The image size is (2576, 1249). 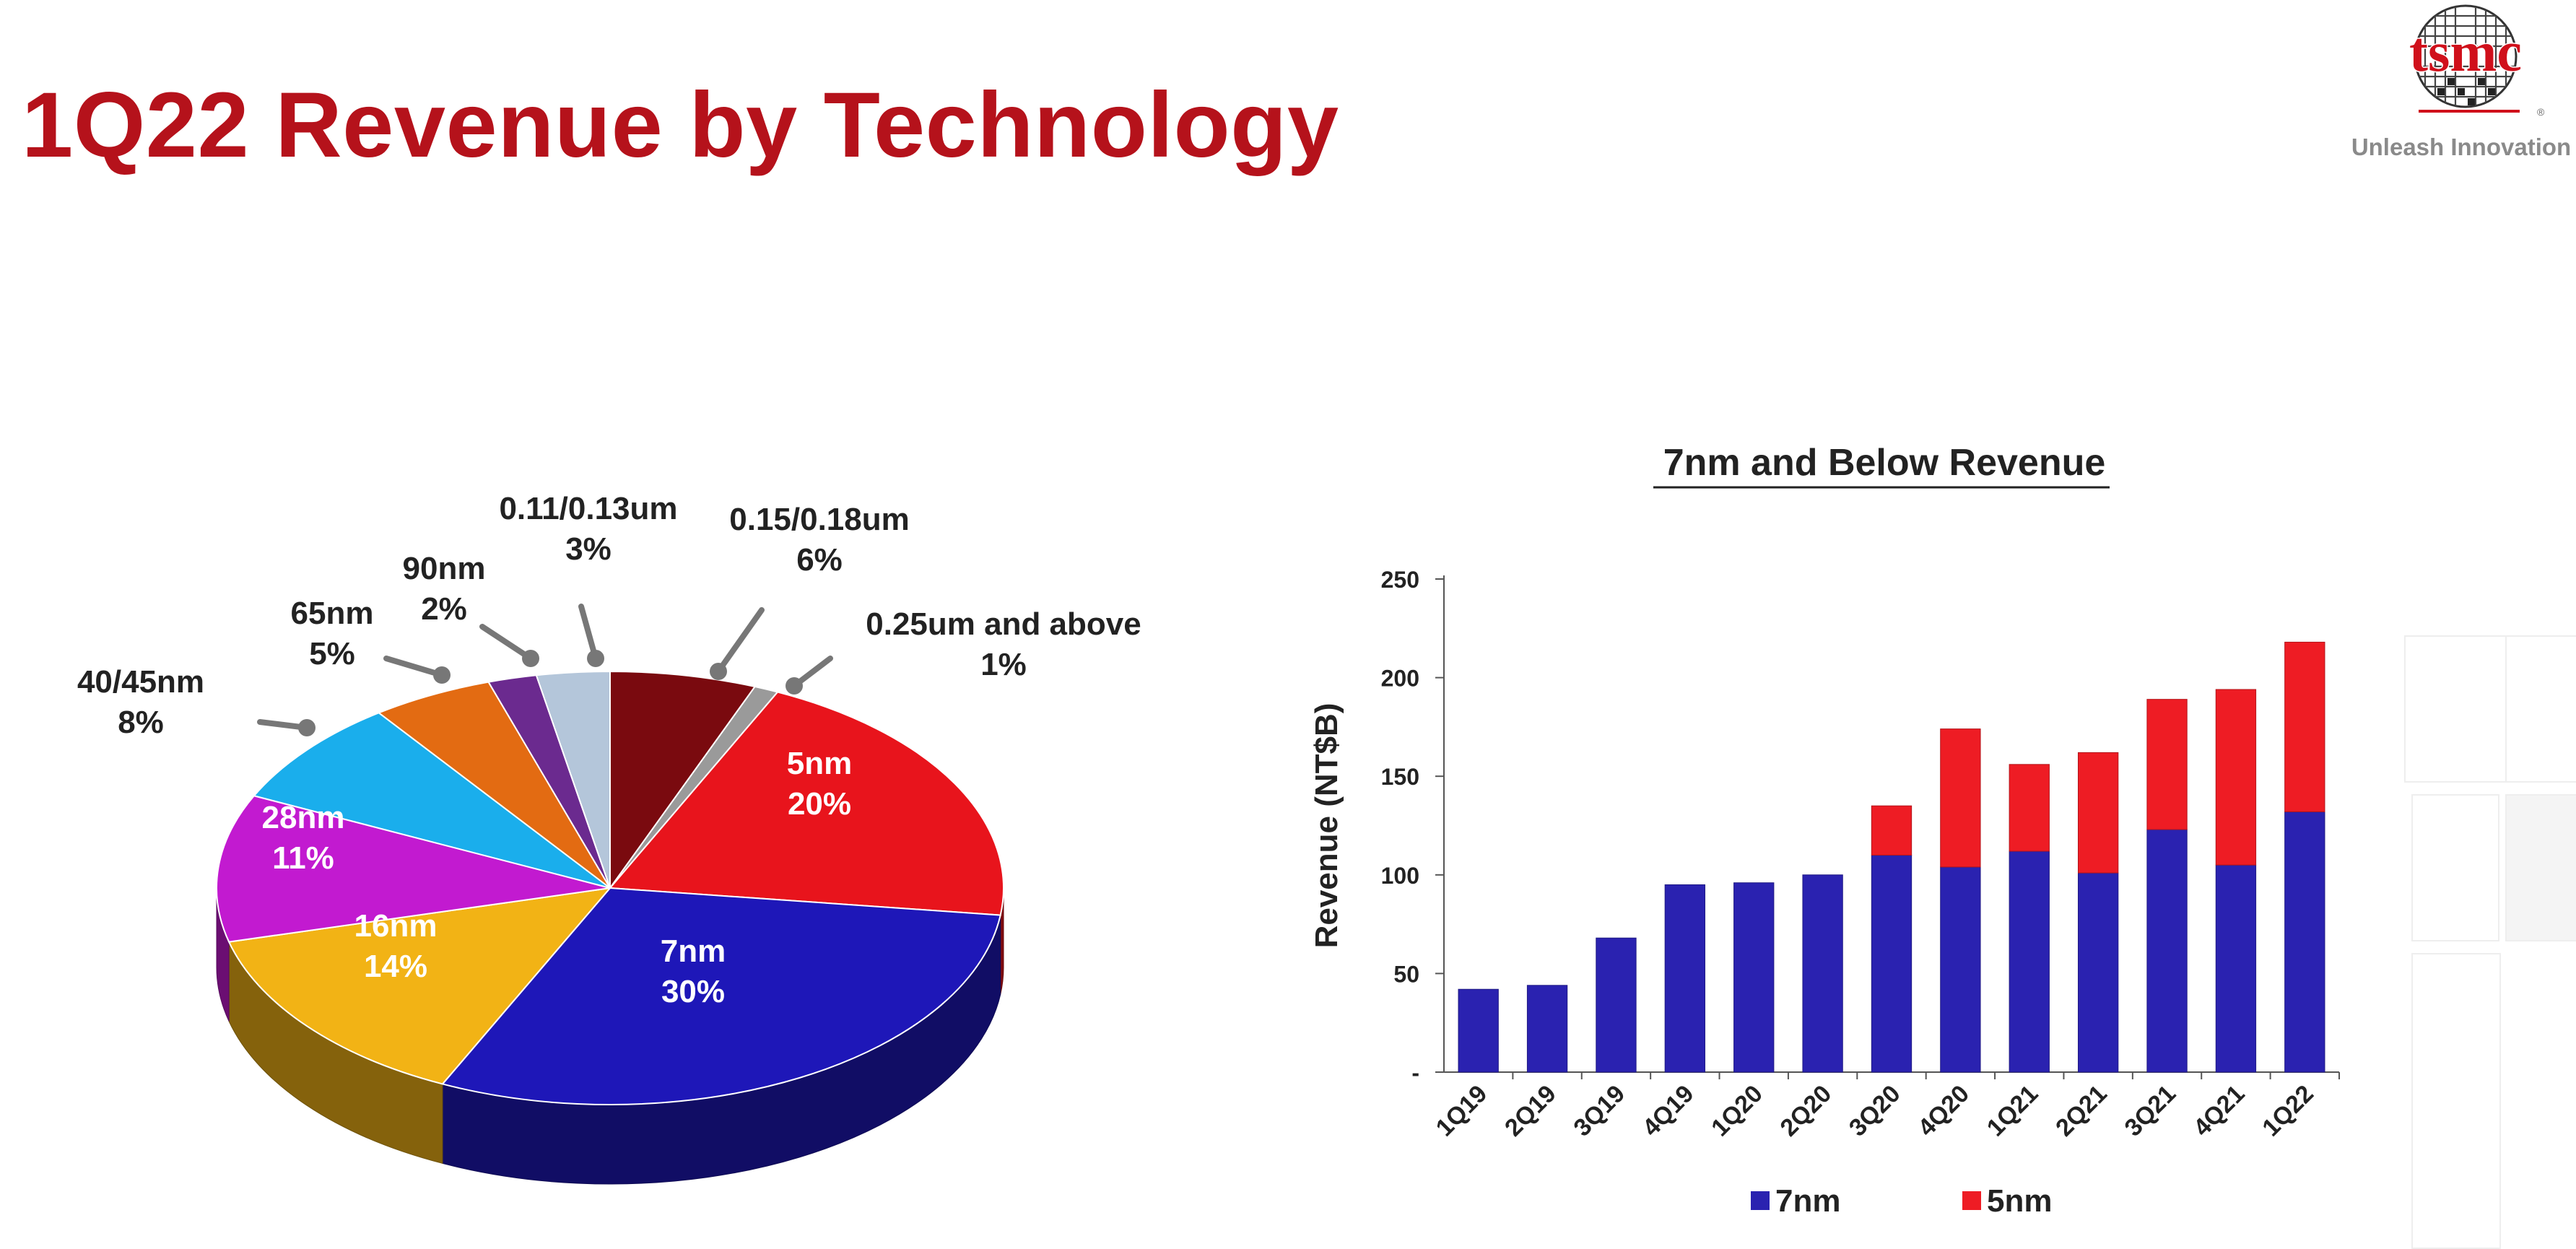 What do you see at coordinates (819, 560) in the screenshot?
I see `pie-slice-value: 6%` at bounding box center [819, 560].